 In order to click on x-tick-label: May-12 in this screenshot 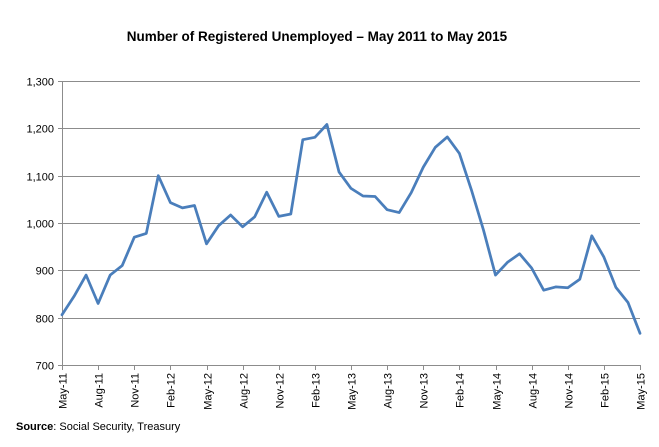, I will do `click(209, 391)`.